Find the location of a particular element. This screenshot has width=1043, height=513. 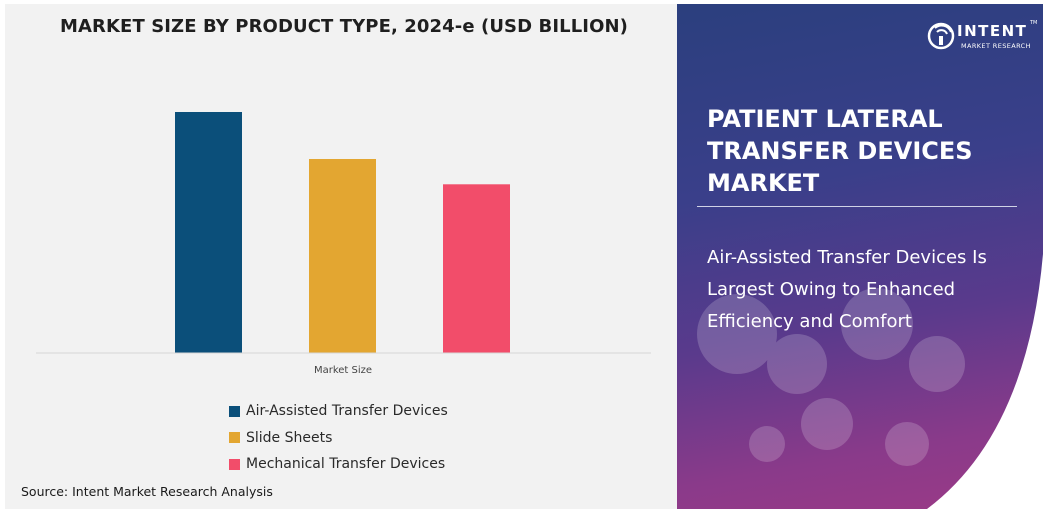

panel-curve is located at coordinates (985, 381).